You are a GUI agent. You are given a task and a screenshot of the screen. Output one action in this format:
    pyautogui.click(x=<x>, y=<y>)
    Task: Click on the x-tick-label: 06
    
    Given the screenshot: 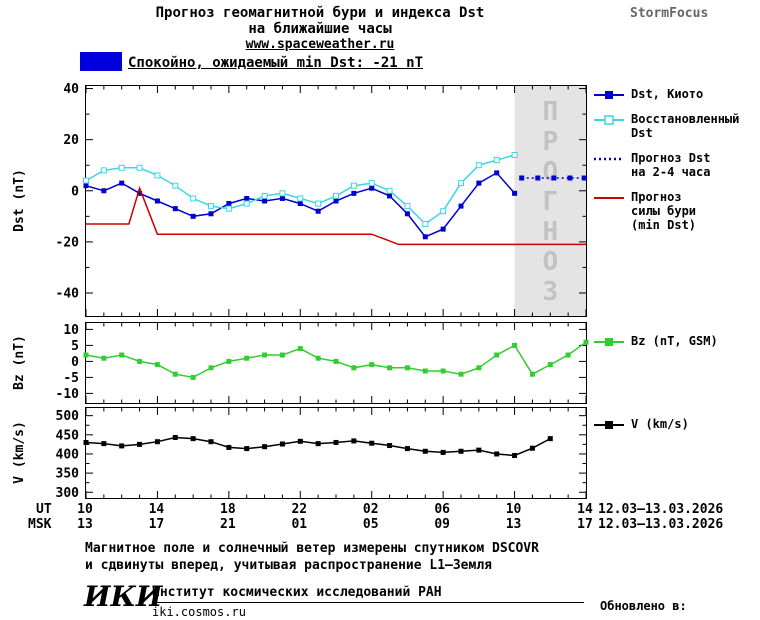 What is the action you would take?
    pyautogui.click(x=442, y=509)
    